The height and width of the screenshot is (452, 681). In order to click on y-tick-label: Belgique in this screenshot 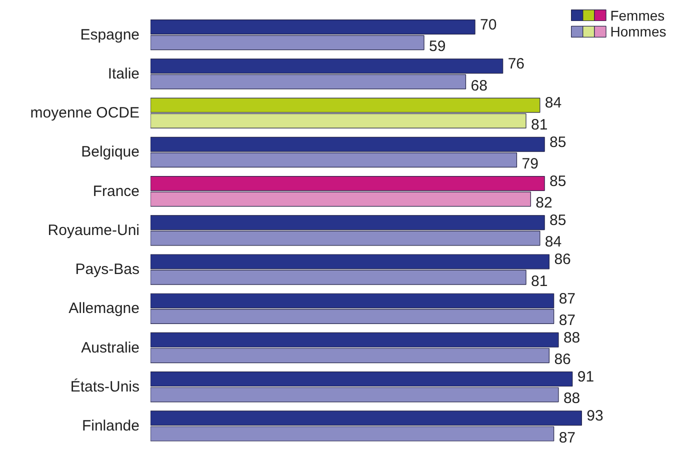, I will do `click(110, 152)`.